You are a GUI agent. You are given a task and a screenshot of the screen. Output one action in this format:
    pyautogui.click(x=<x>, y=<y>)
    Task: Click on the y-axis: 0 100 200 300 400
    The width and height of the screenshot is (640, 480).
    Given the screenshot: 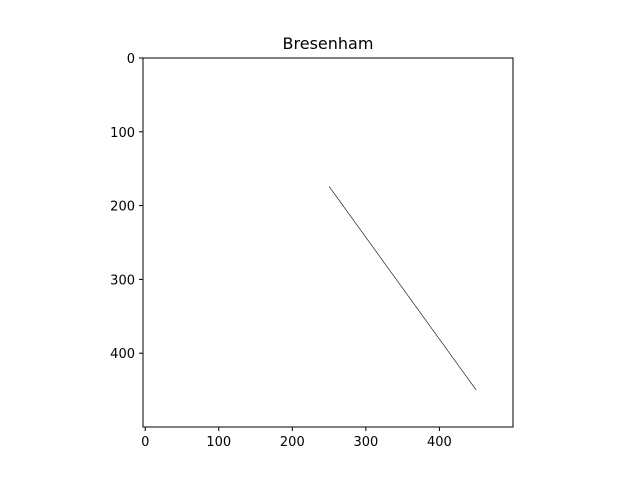 What is the action you would take?
    pyautogui.click(x=126, y=207)
    